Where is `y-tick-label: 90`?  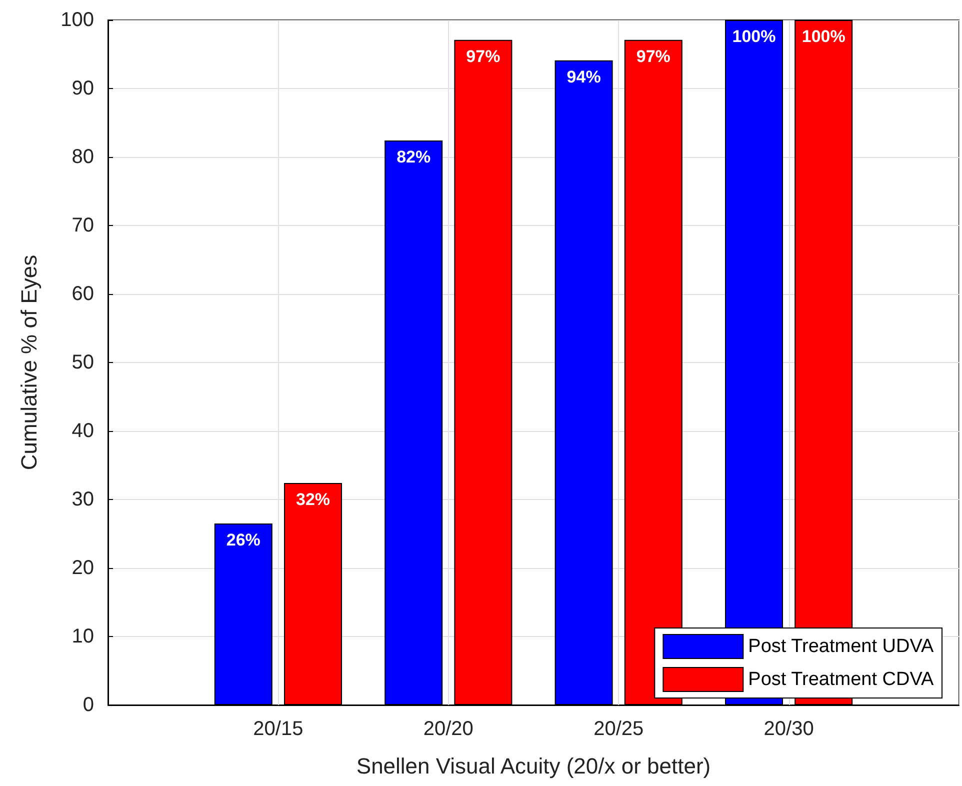 y-tick-label: 90 is located at coordinates (83, 89).